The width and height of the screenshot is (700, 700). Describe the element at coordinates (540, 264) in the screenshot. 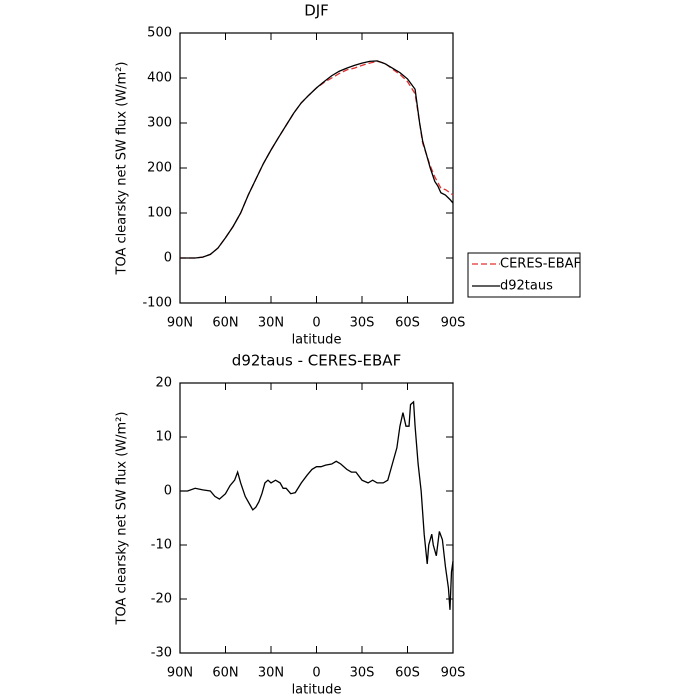

I see `legend-label: CERES-EBAF` at that location.